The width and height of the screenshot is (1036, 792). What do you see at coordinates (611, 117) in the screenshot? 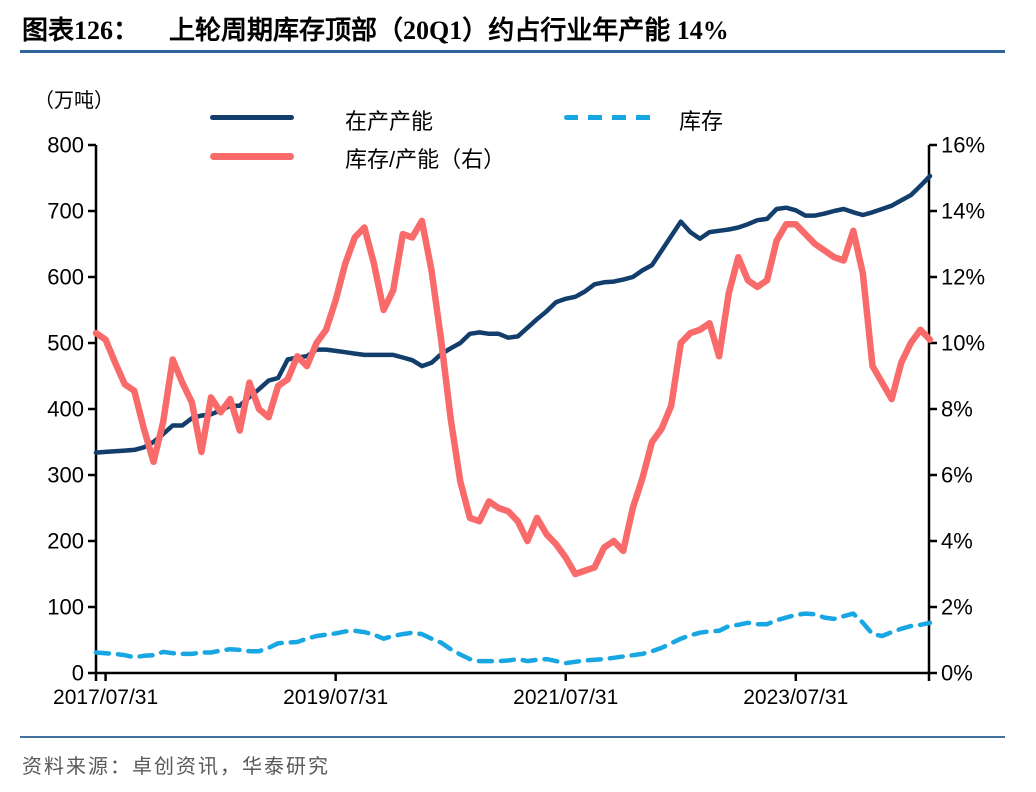
I see `legend-swatch-inventory` at bounding box center [611, 117].